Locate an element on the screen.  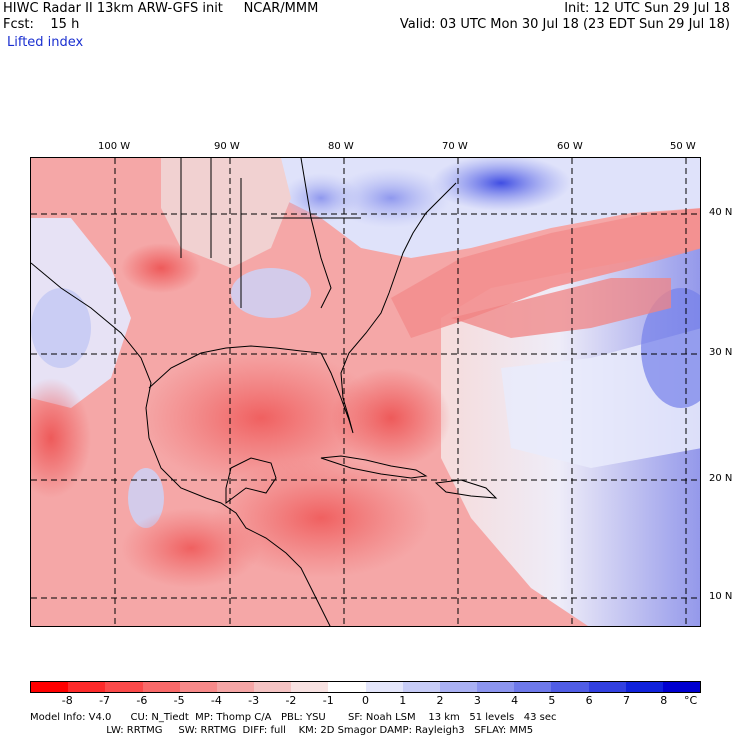
colorbar-tick-label: -1 is located at coordinates (328, 700).